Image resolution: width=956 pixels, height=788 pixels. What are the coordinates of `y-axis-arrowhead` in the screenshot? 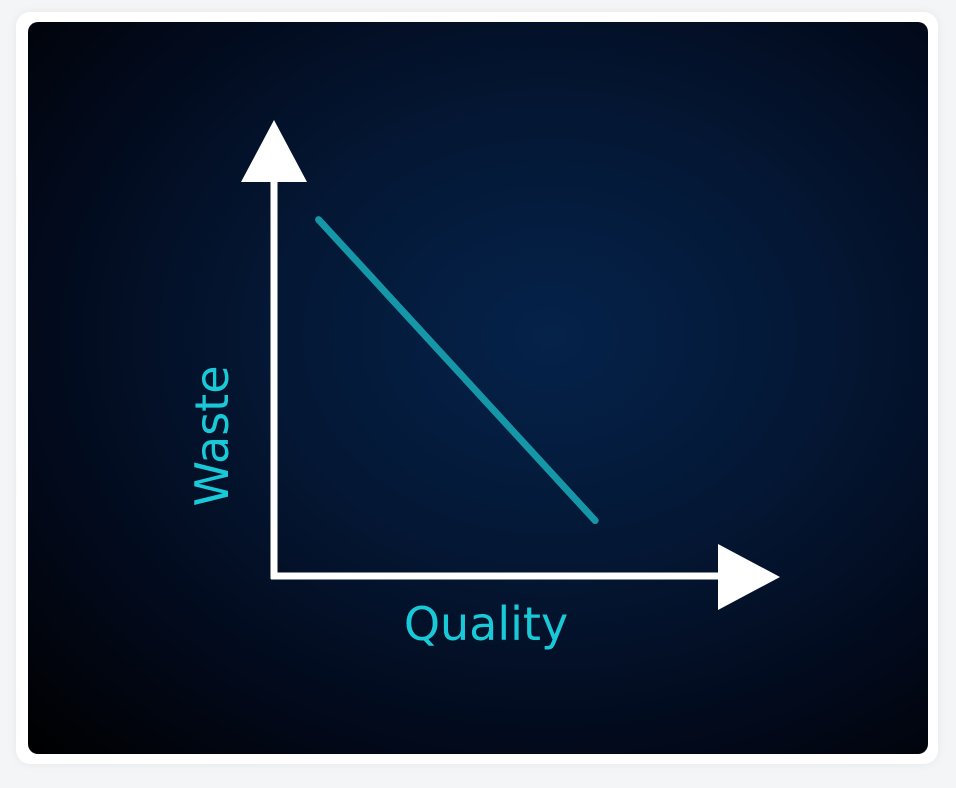 It's located at (274, 151).